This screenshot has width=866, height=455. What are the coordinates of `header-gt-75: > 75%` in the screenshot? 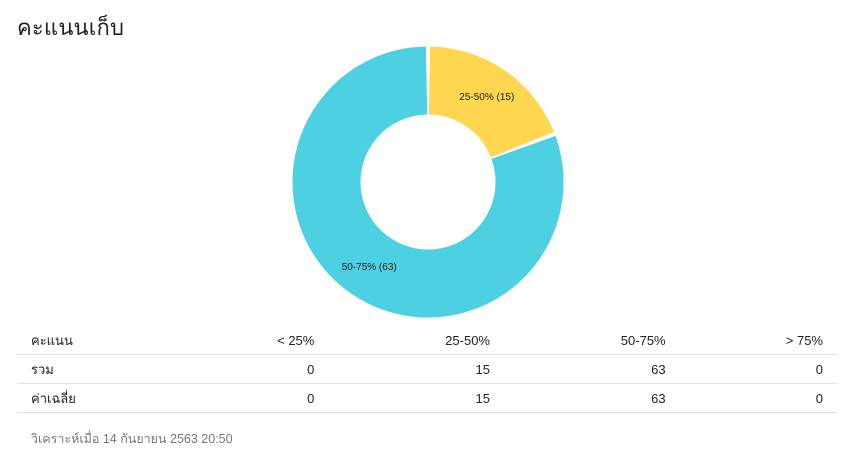 It's located at (758, 340).